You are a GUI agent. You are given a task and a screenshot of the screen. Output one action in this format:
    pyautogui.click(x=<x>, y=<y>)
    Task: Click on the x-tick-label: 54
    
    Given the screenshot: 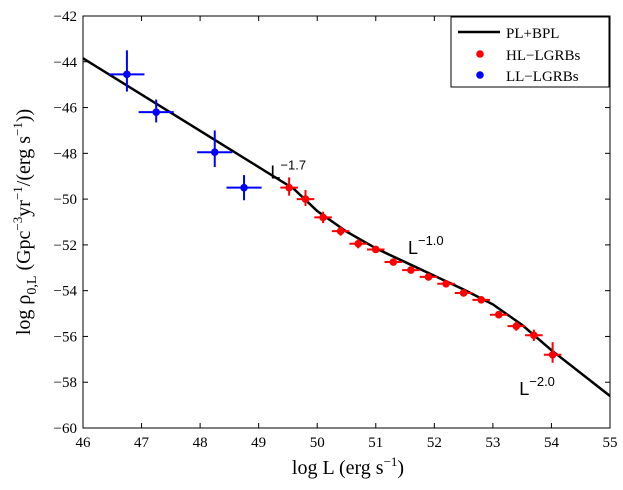 What is the action you would take?
    pyautogui.click(x=552, y=443)
    